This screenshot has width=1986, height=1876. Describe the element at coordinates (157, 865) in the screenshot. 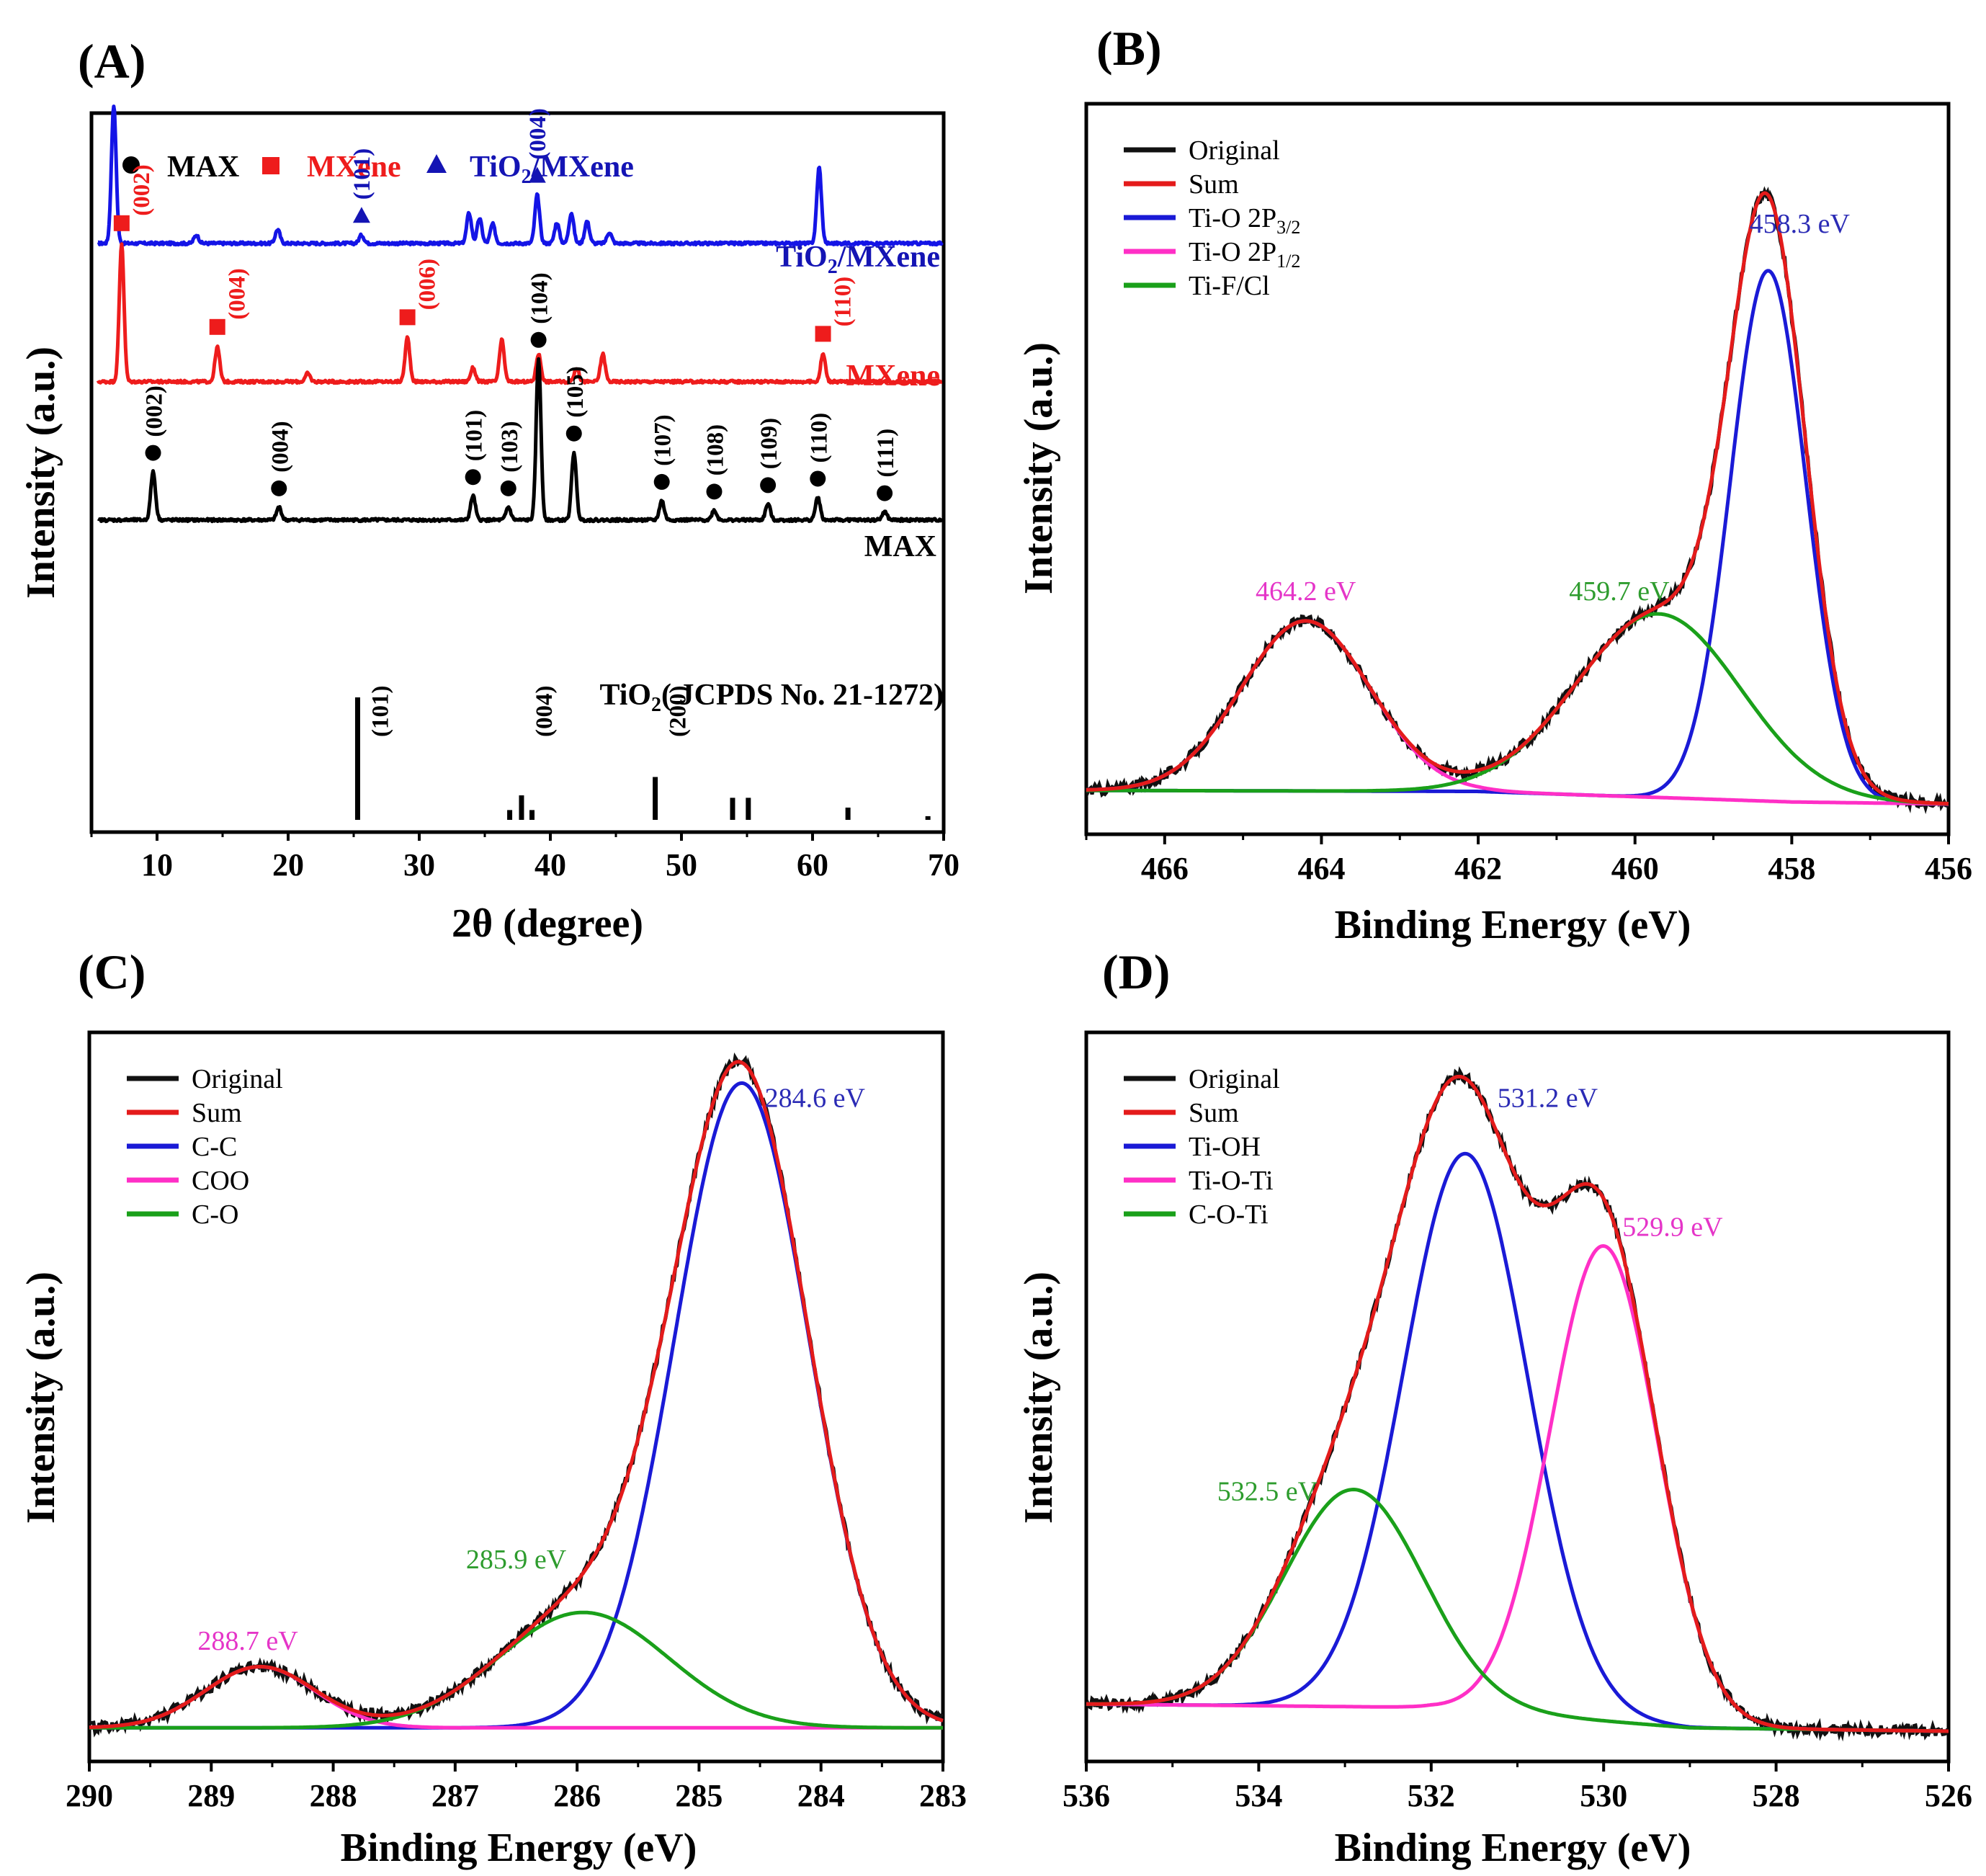

I see `xtick-label: 10` at that location.